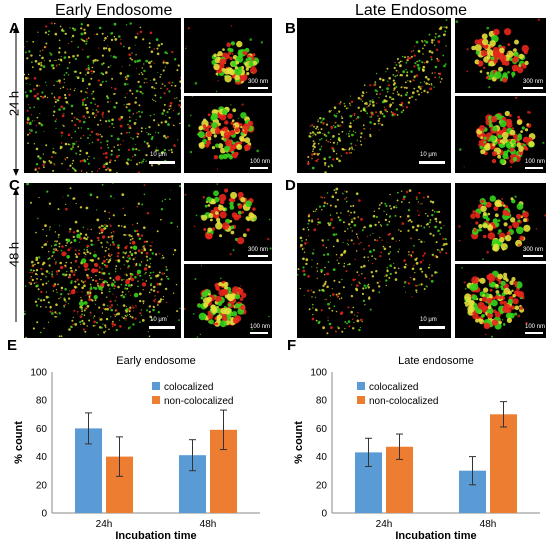 This screenshot has height=543, width=550. I want to click on panel-b-inset-bottom: 100 nm, so click(500, 134).